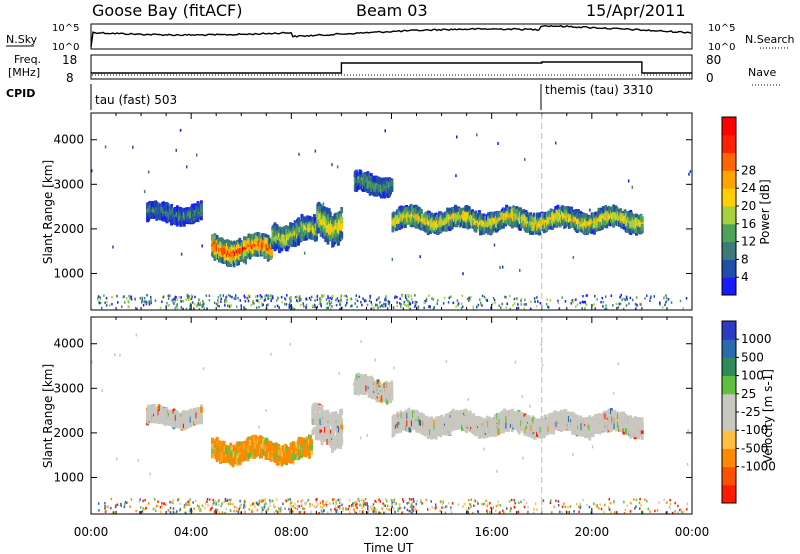 The image size is (800, 554). Describe the element at coordinates (748, 206) in the screenshot. I see `power-colorbar-tick: 20` at that location.